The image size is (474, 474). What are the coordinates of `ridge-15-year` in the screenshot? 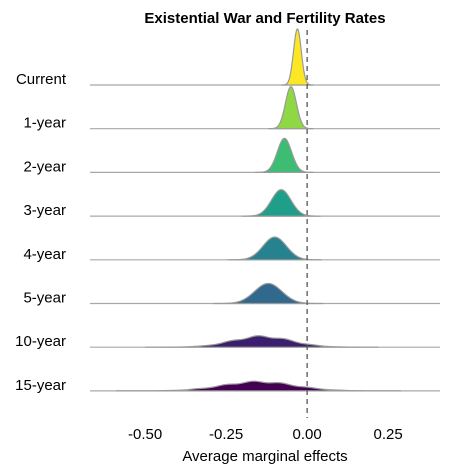 It's located at (258, 386).